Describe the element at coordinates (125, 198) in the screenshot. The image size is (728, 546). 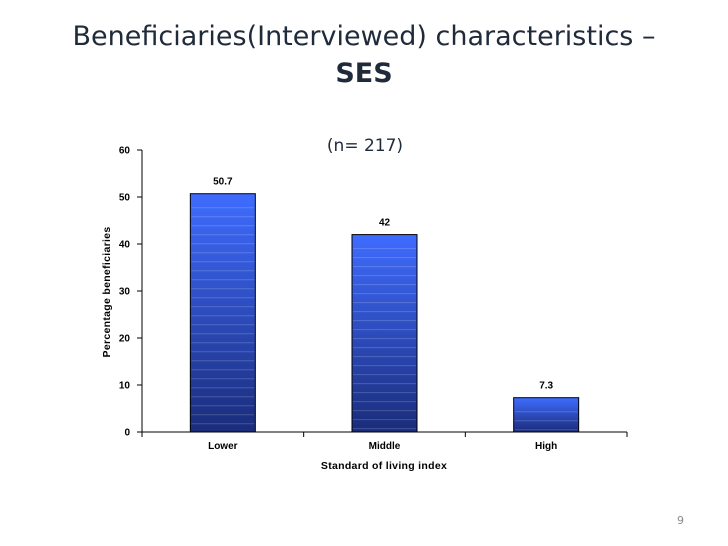
I see `y-tick-label: 50` at that location.